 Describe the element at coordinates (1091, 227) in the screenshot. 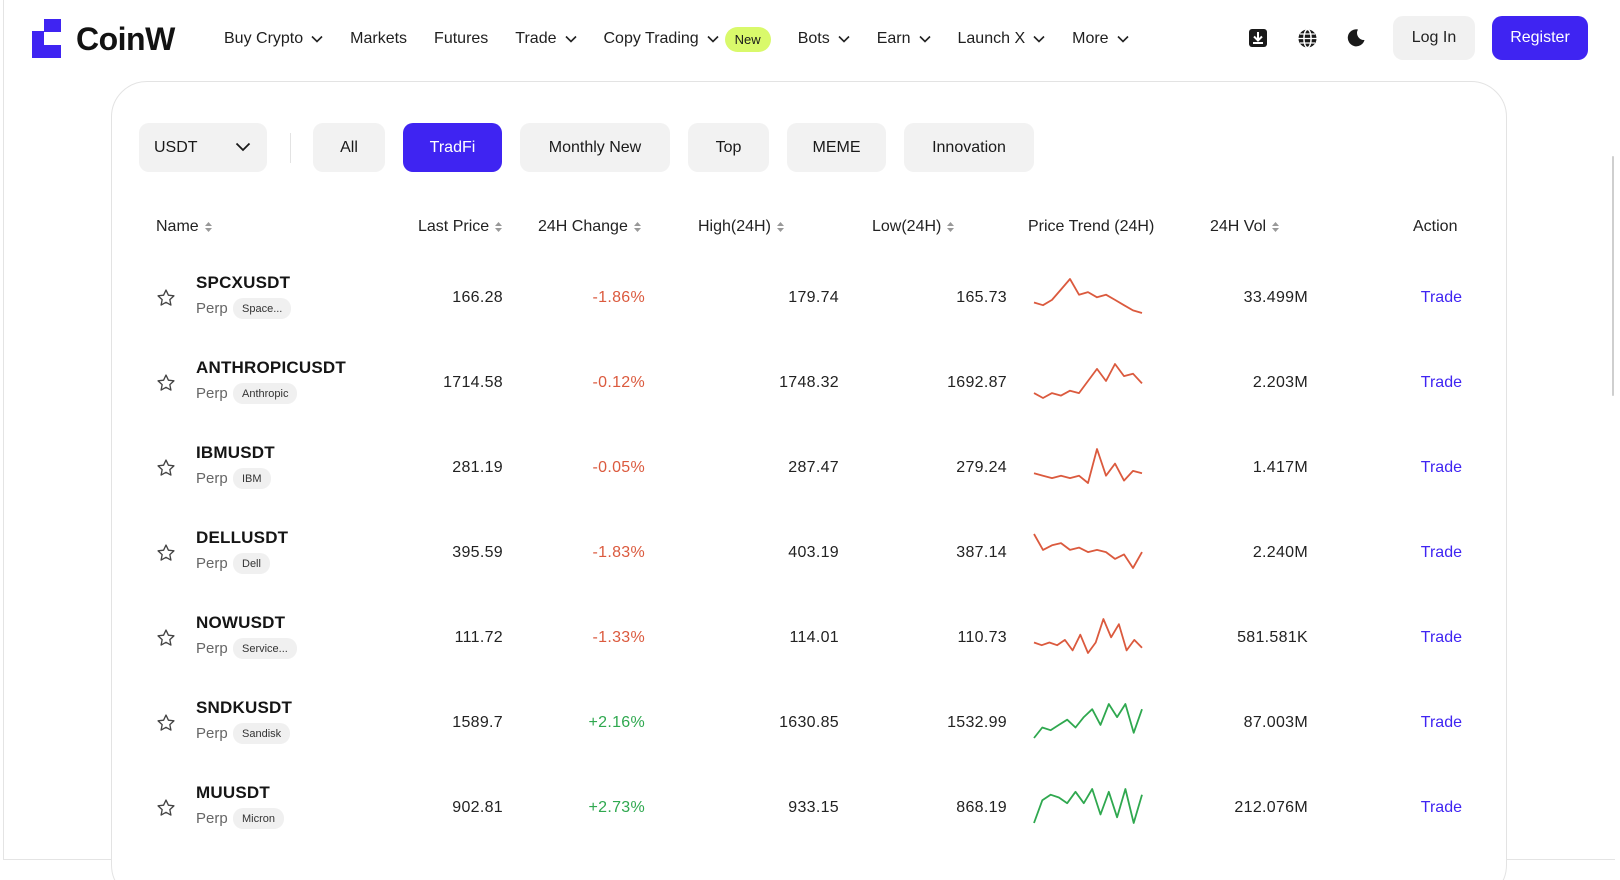

I see `column-header-price-trend: Price Trend (24H)` at that location.